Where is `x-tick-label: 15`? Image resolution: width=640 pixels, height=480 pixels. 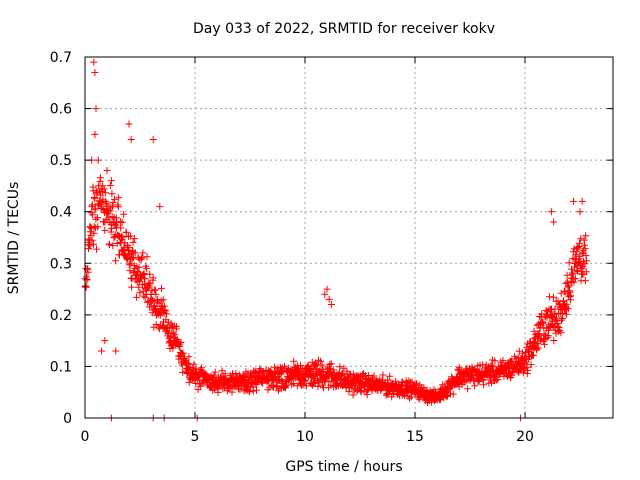
x-tick-label: 15 is located at coordinates (415, 437).